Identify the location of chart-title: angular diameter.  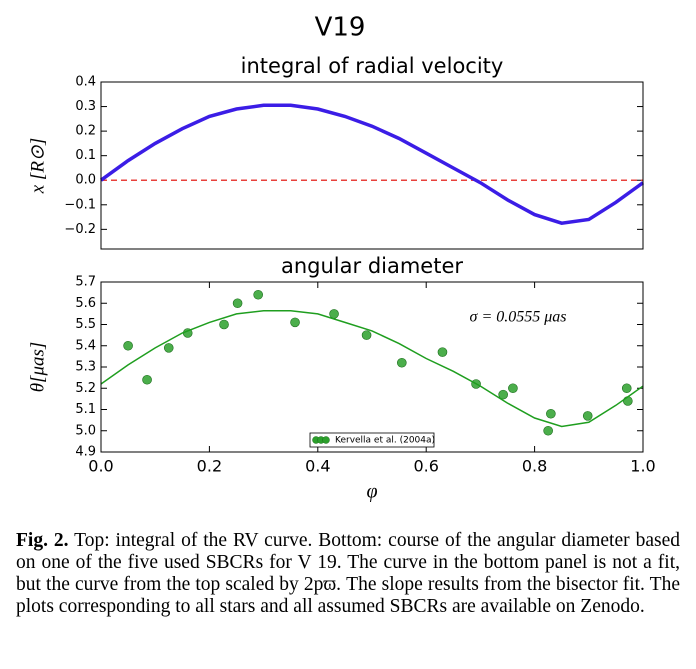
(372, 266).